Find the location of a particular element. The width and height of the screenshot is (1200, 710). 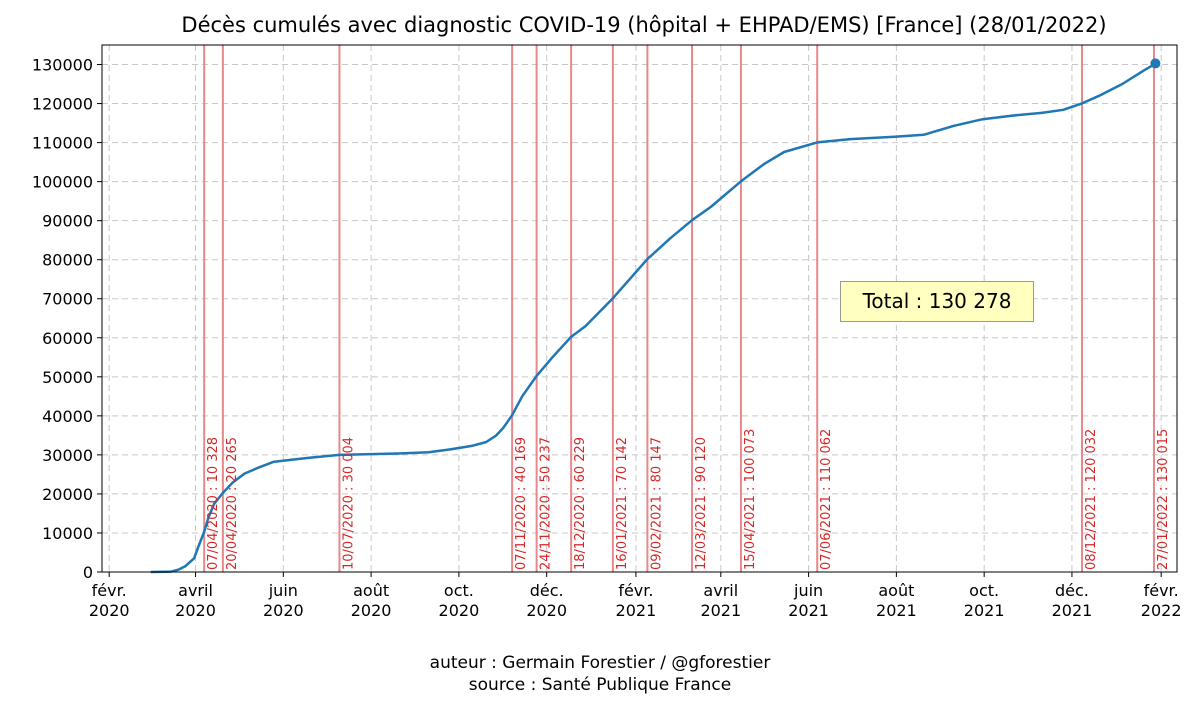

y-tick-label: 80000 is located at coordinates (67, 260).